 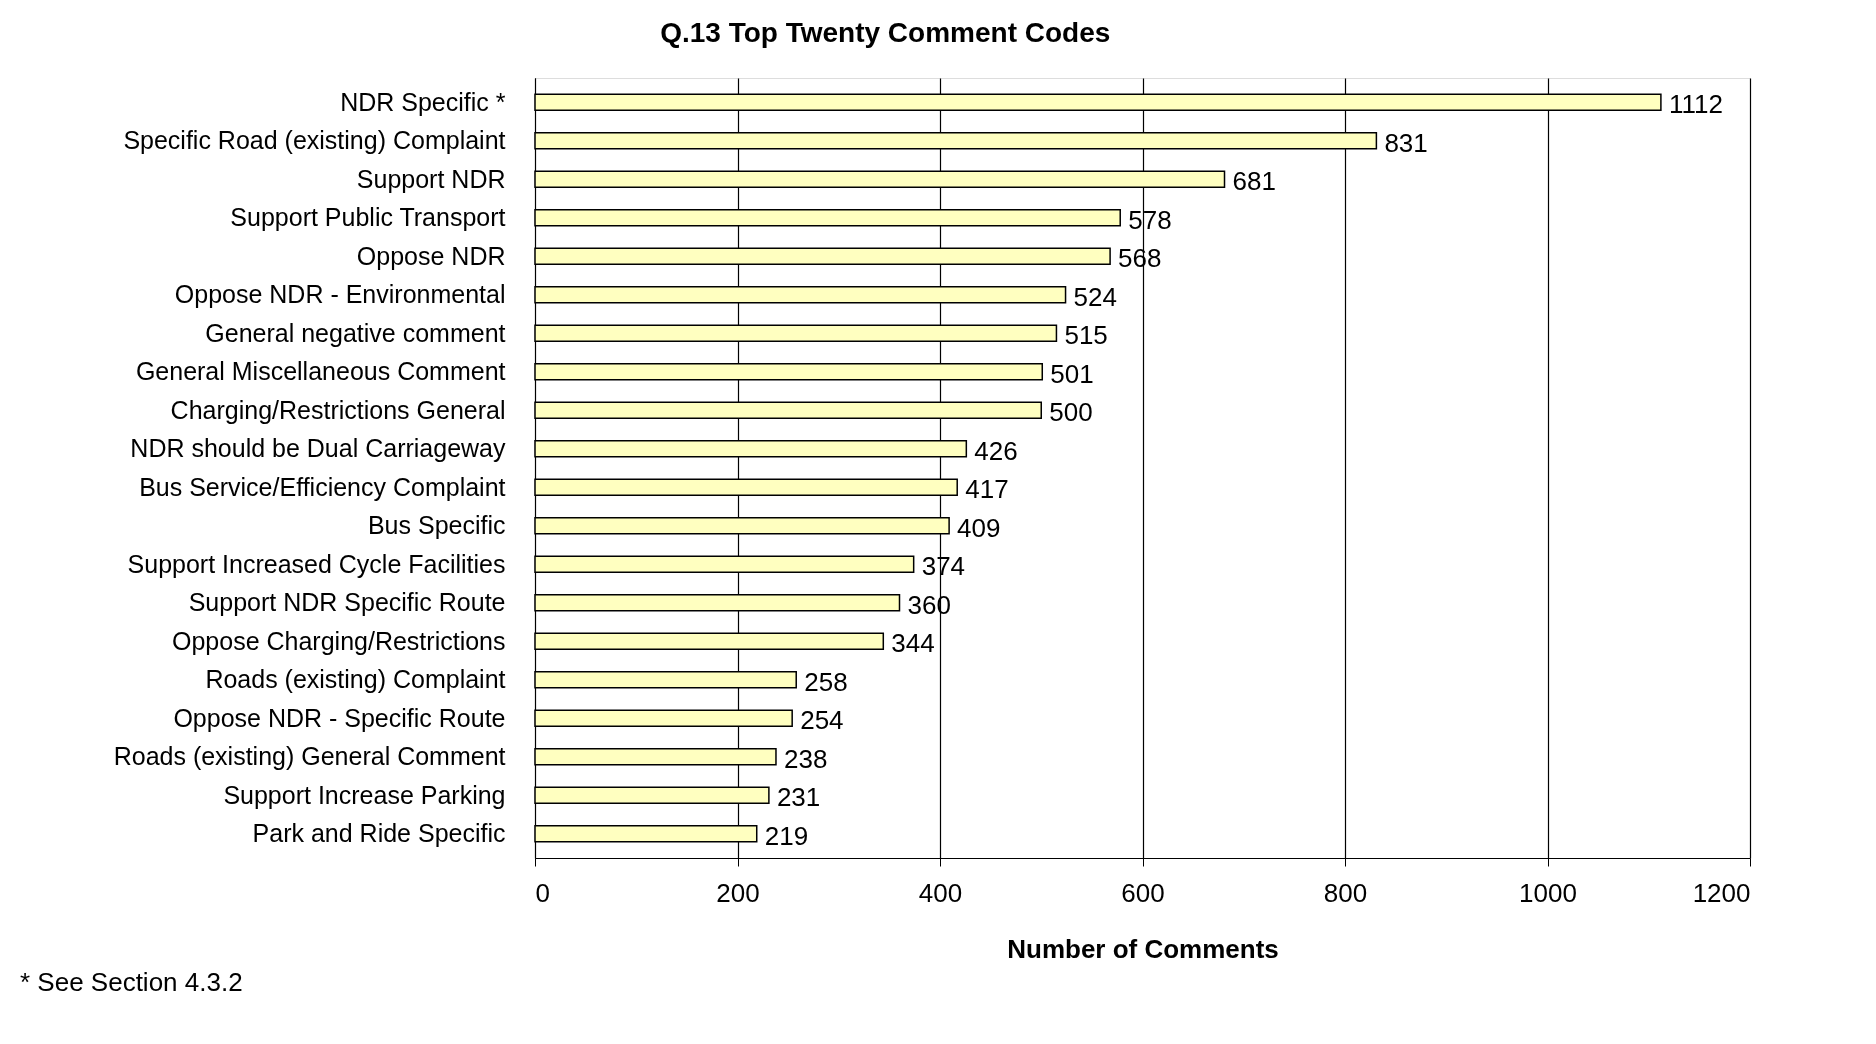 I want to click on data-label: 344, so click(x=913, y=643).